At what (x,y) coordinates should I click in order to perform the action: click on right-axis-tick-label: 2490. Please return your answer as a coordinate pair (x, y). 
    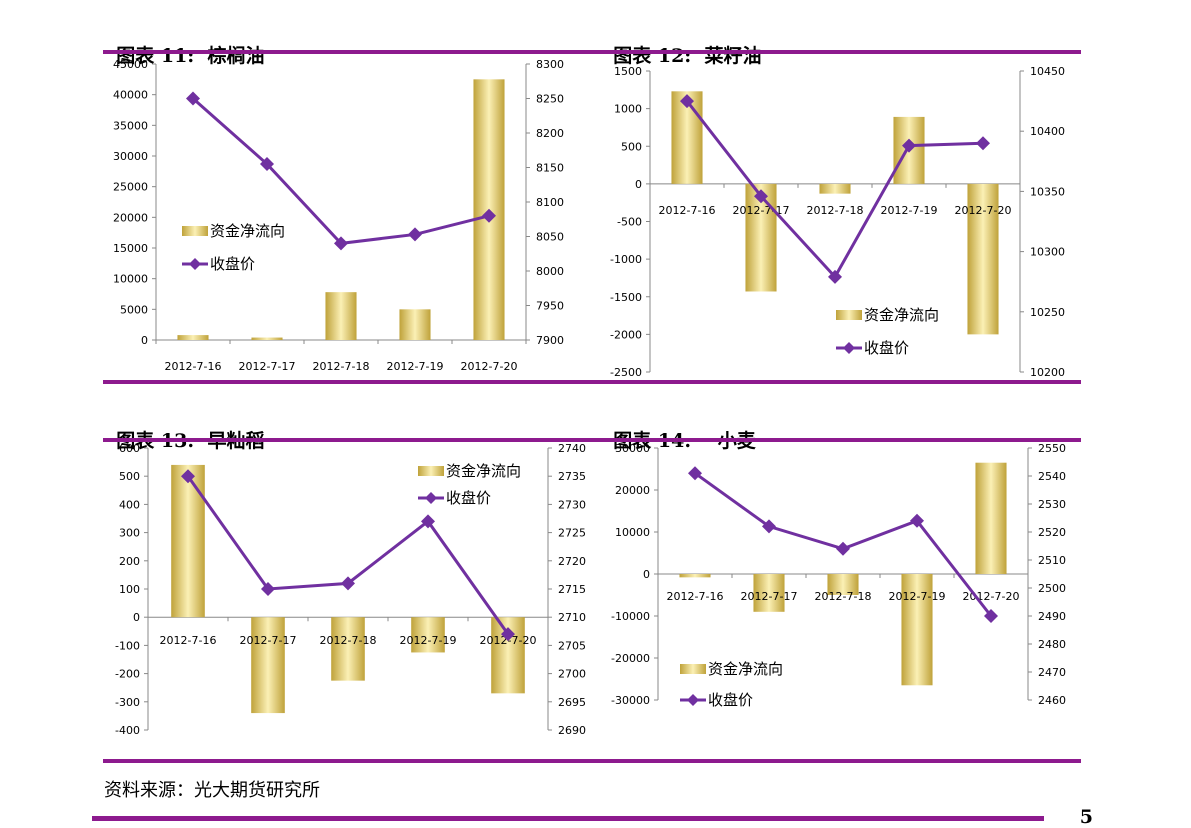
    Looking at the image, I should click on (1052, 616).